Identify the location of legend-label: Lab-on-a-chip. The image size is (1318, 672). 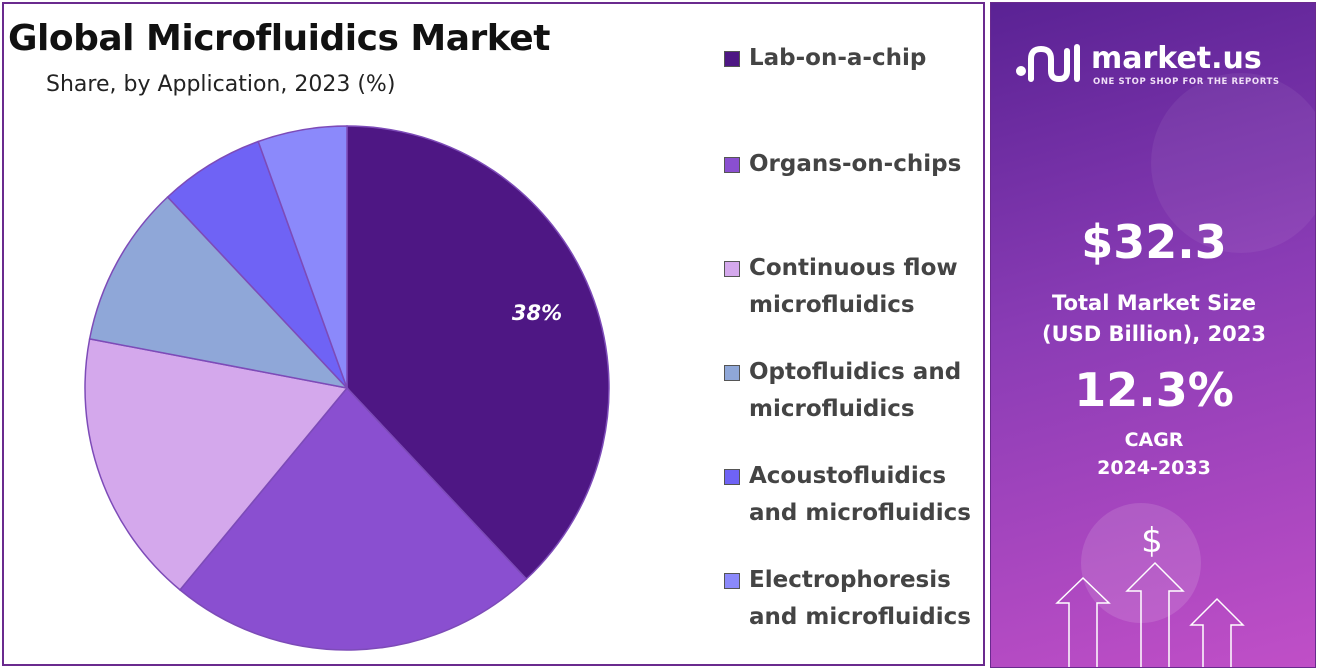
(865, 58).